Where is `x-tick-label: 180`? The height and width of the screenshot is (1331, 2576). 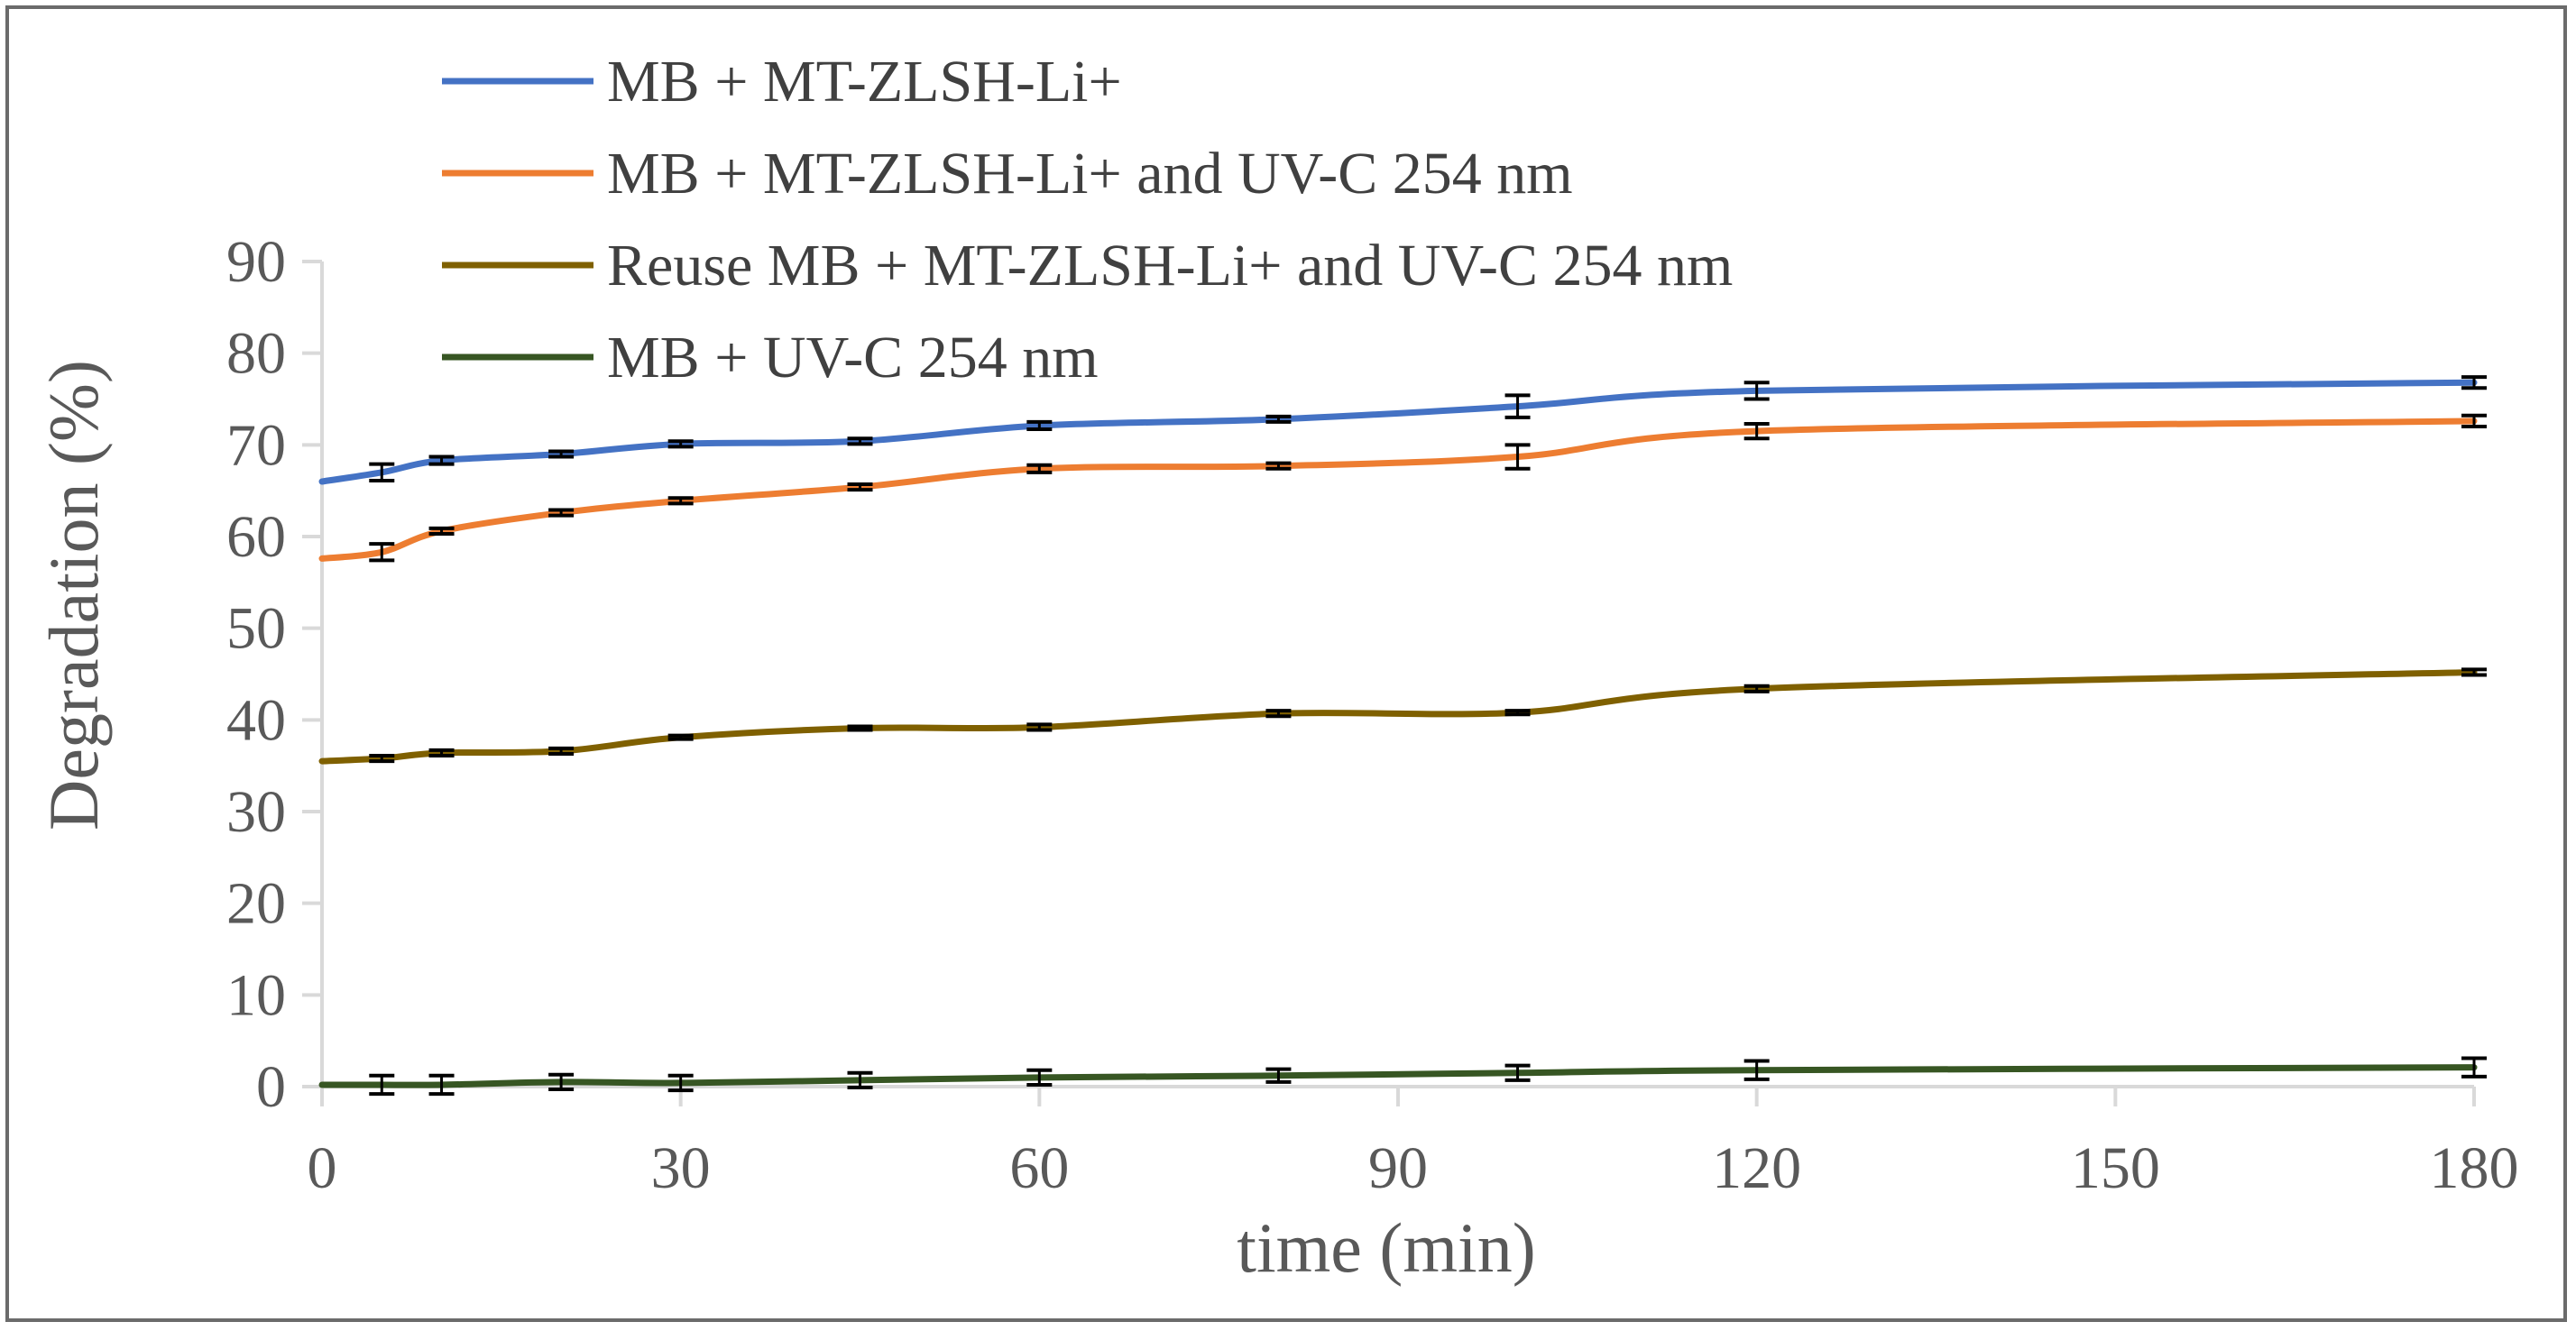
x-tick-label: 180 is located at coordinates (2474, 1168).